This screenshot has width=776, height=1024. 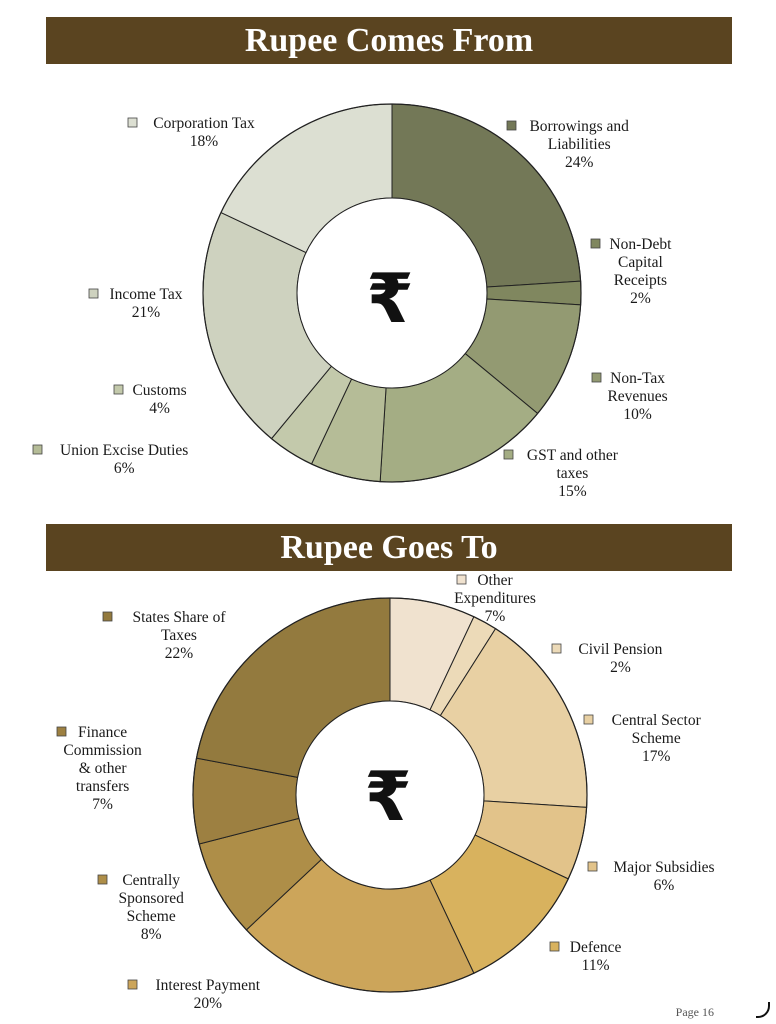 I want to click on legend-value: 17%, so click(x=656, y=756).